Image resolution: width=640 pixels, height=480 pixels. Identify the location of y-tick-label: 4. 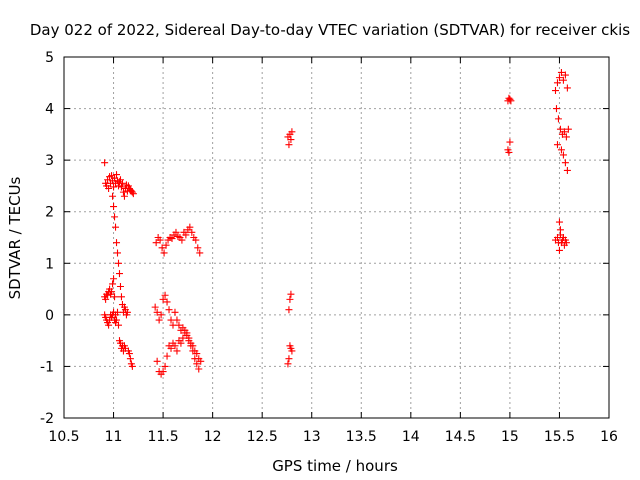
(49, 110).